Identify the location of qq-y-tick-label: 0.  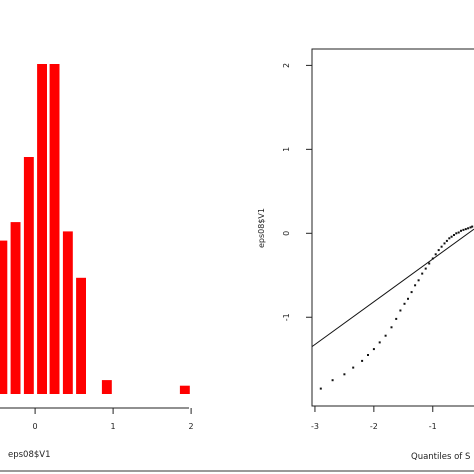
(286, 233).